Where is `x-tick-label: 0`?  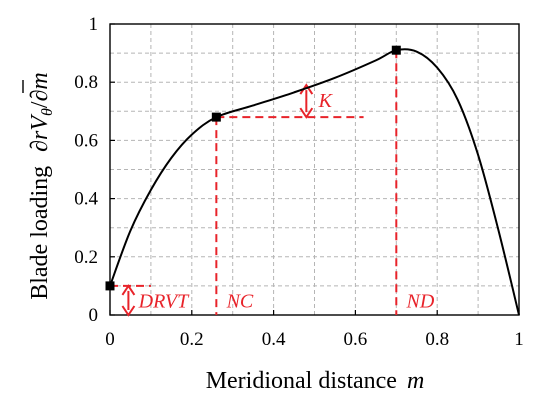
x-tick-label: 0 is located at coordinates (110, 339).